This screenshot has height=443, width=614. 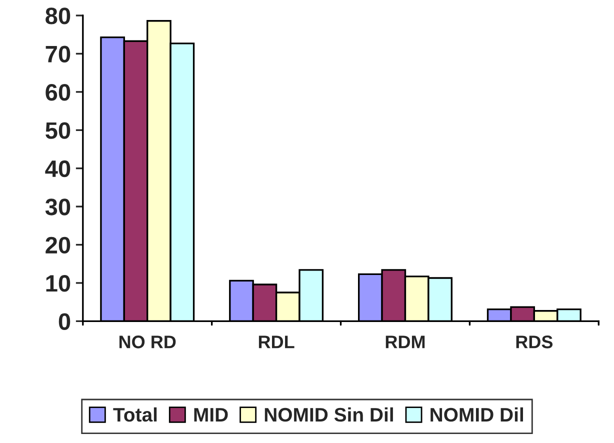 What do you see at coordinates (135, 414) in the screenshot?
I see `legend-label: Total` at bounding box center [135, 414].